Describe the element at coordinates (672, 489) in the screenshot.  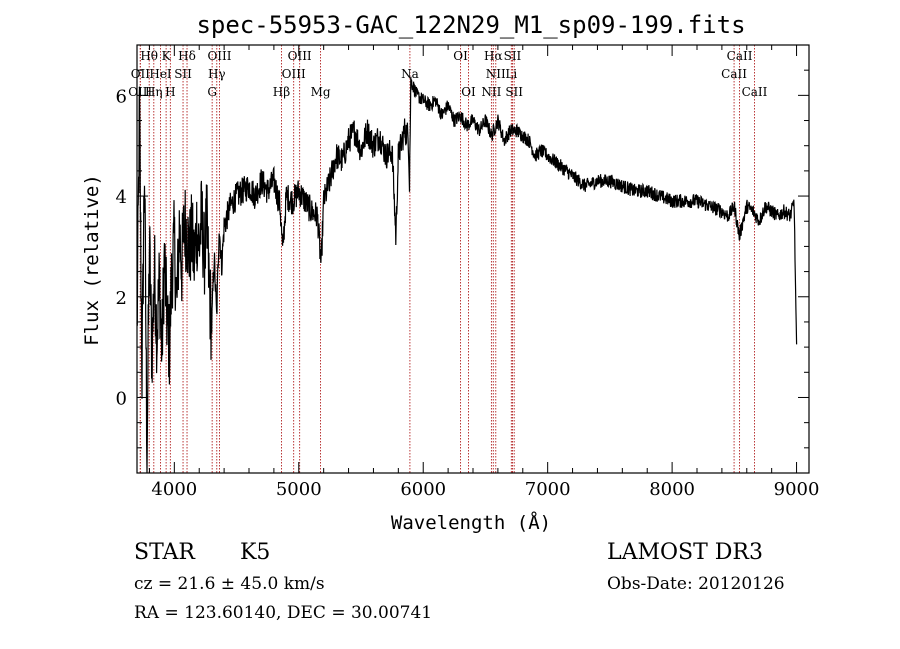
I see `x-tick-label: 8000` at that location.